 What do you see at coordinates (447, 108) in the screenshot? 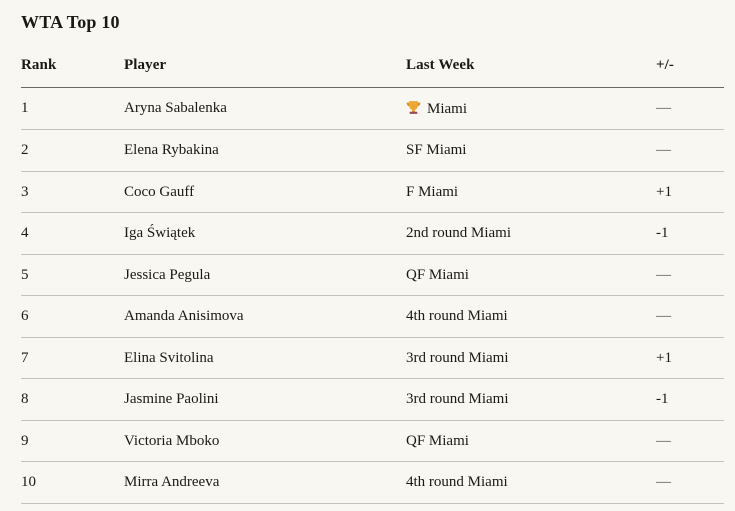
I see `last-week-text: Miami` at bounding box center [447, 108].